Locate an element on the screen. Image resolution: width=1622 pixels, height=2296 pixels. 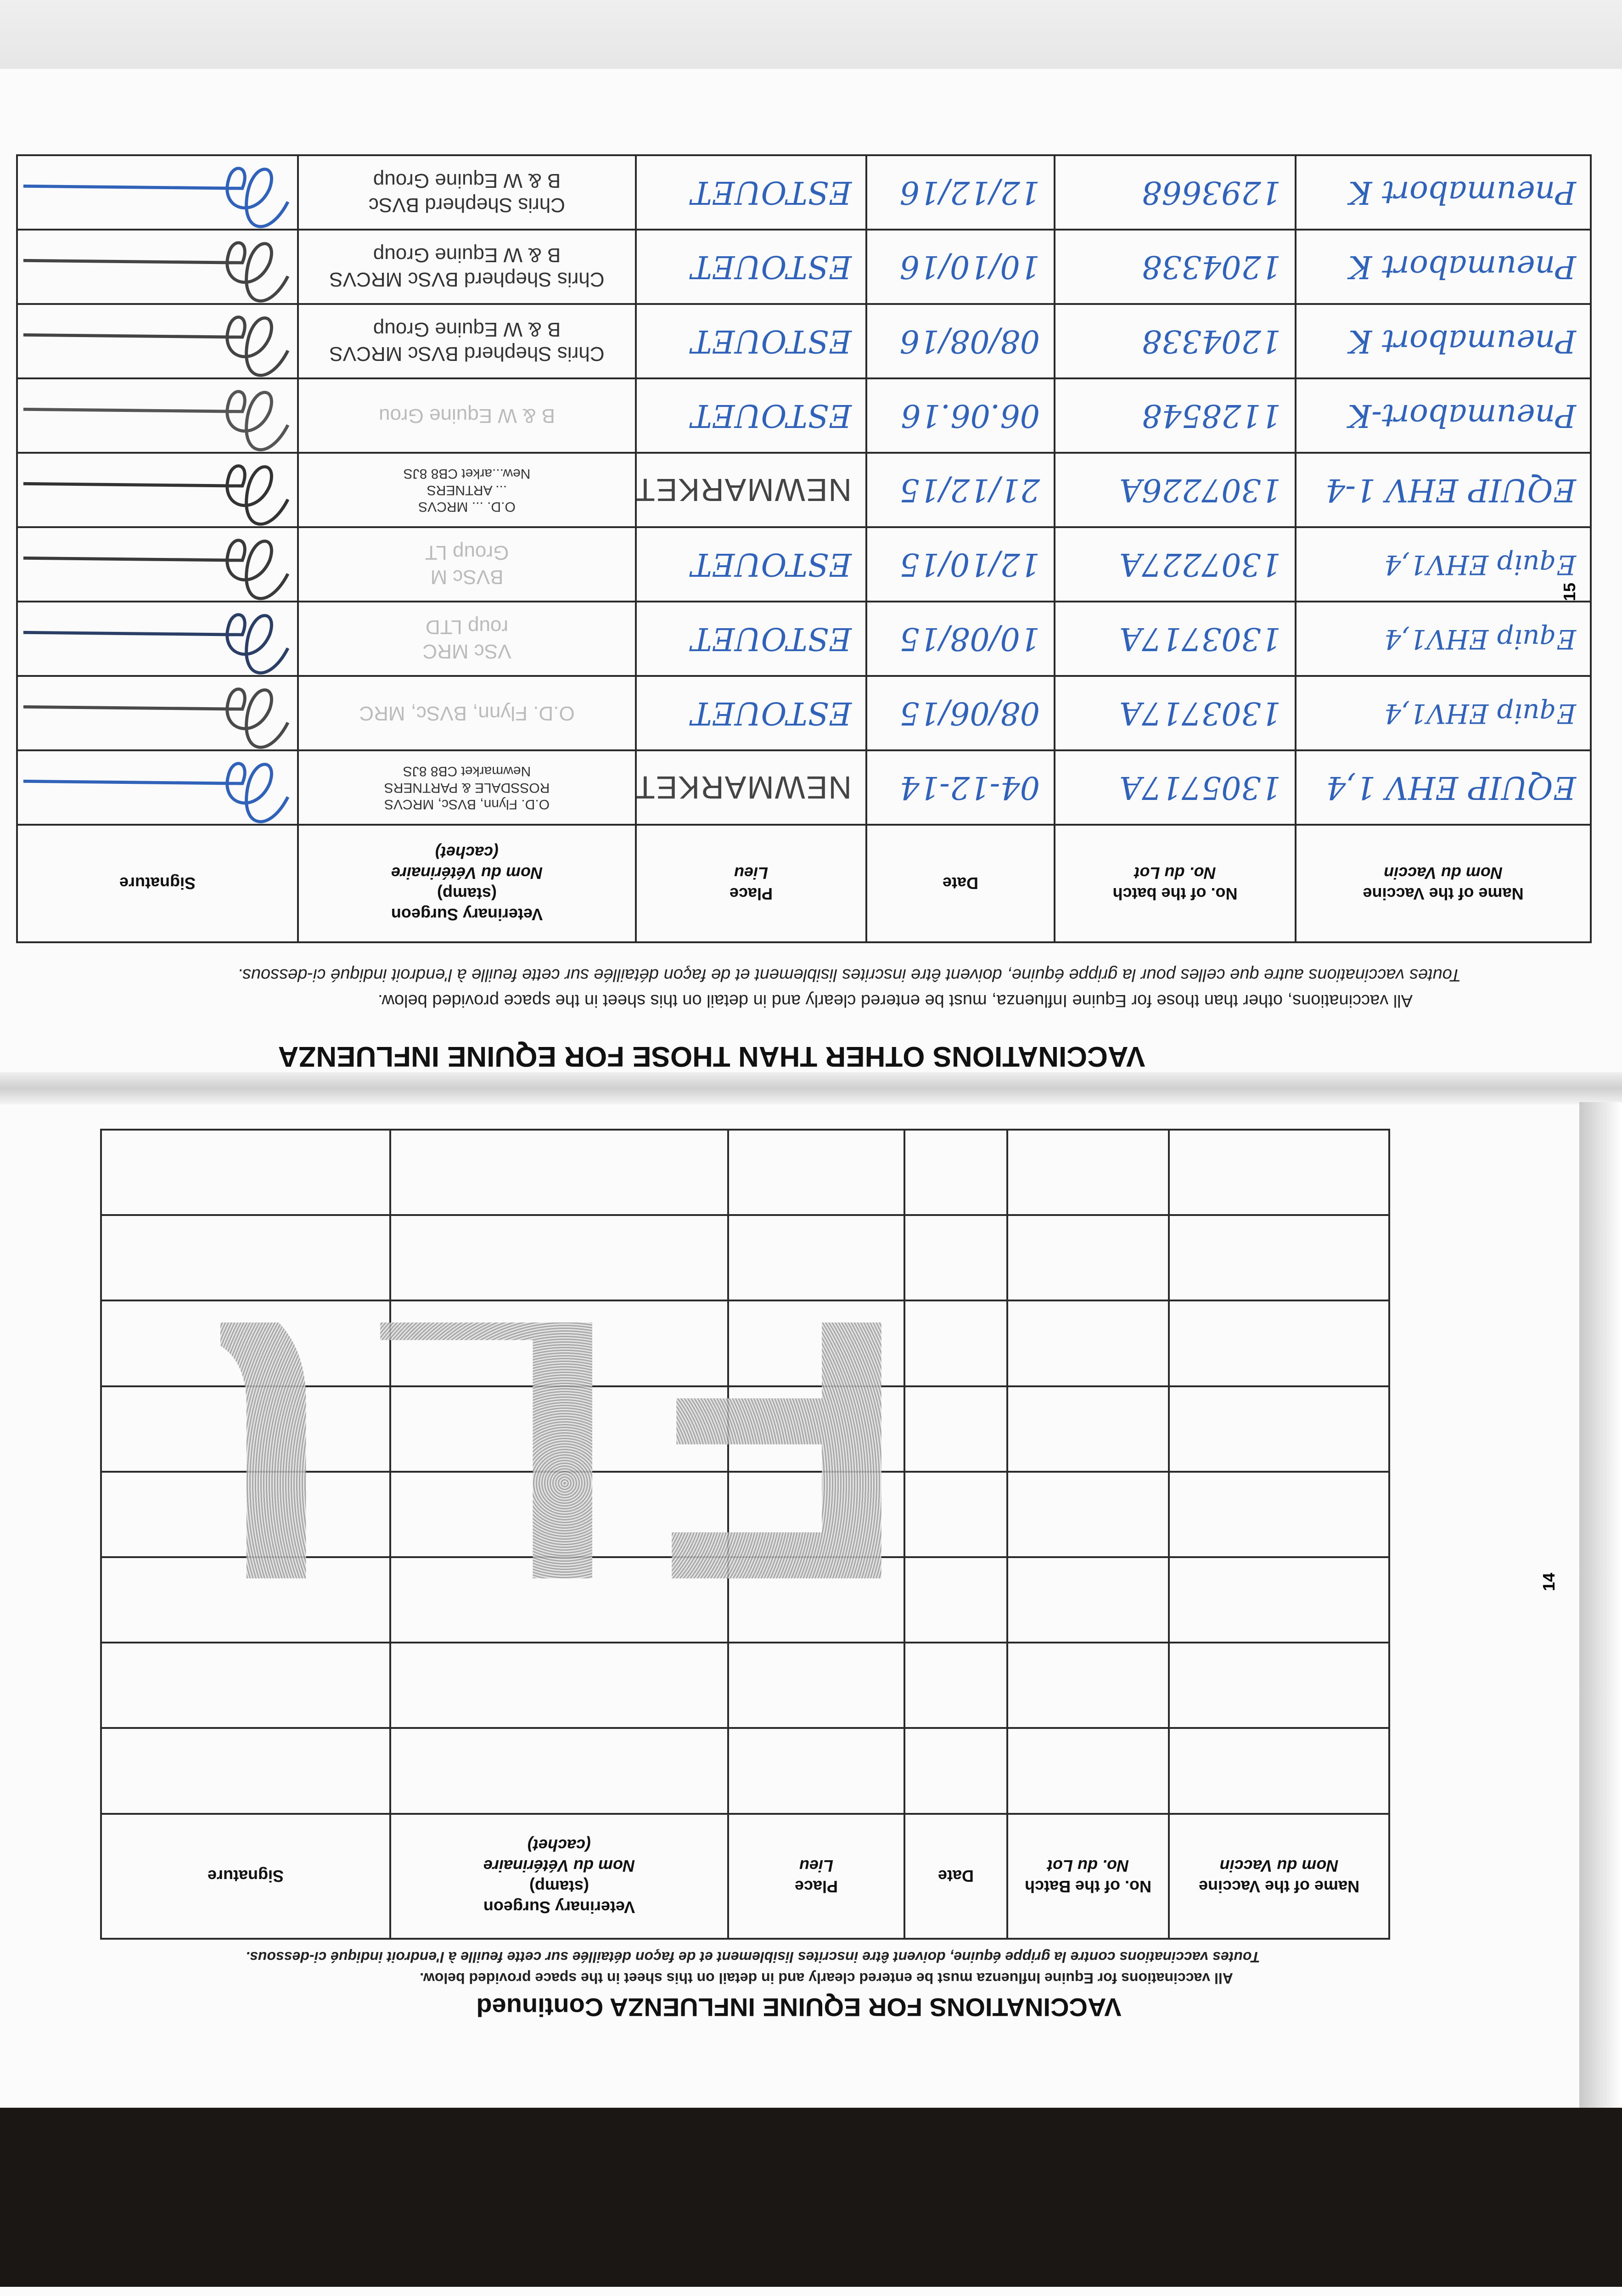
page-fold is located at coordinates (811, 1088).